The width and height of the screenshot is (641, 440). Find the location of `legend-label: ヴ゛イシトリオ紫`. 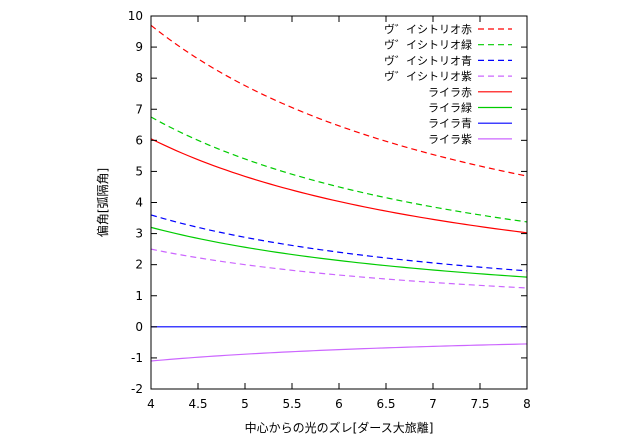

legend-label: ヴ゛イシトリオ紫 is located at coordinates (428, 76).